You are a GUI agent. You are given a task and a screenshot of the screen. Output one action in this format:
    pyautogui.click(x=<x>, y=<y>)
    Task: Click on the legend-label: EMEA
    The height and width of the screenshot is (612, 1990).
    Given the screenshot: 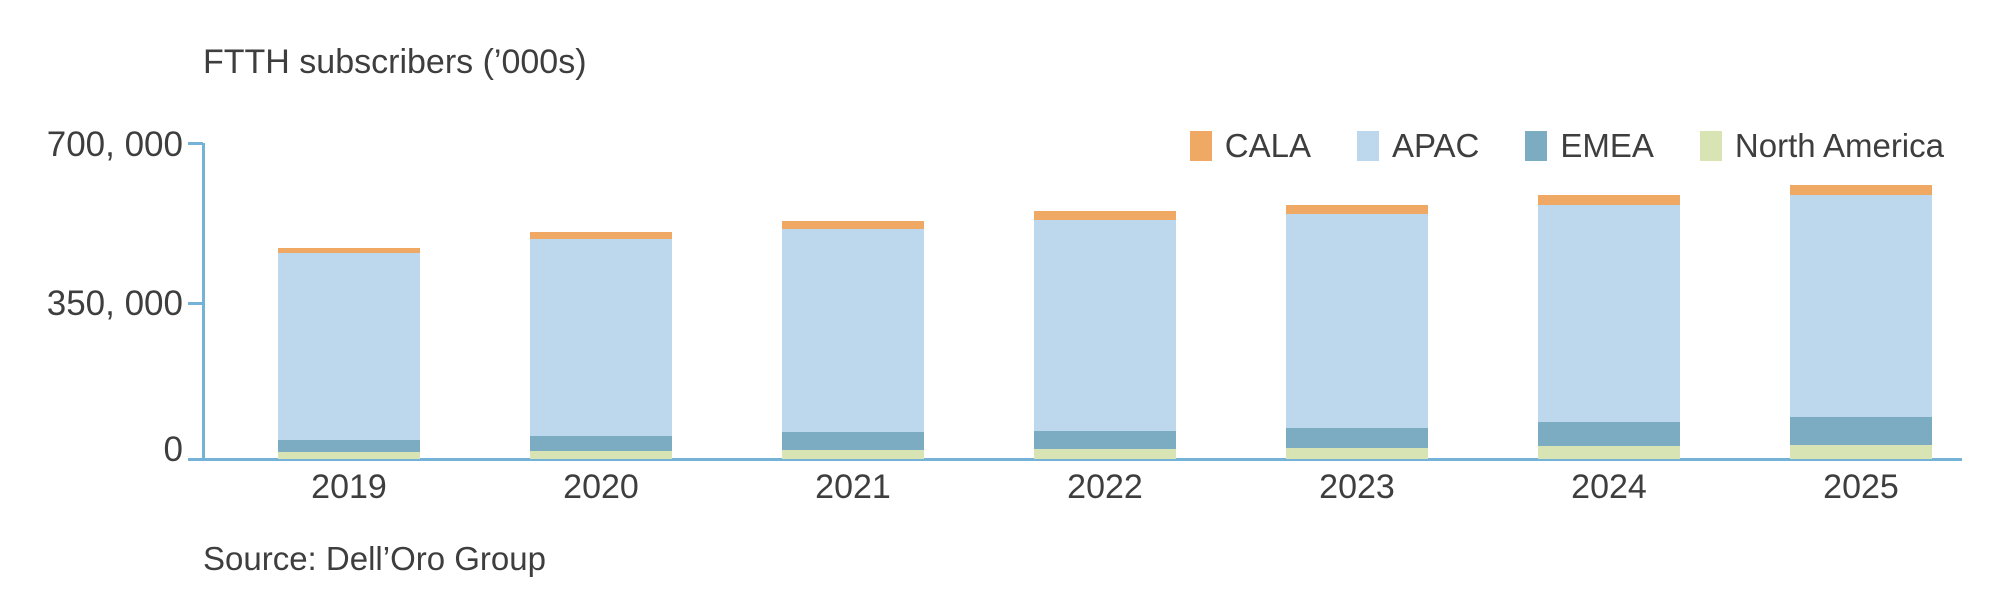 What is the action you would take?
    pyautogui.click(x=1607, y=145)
    